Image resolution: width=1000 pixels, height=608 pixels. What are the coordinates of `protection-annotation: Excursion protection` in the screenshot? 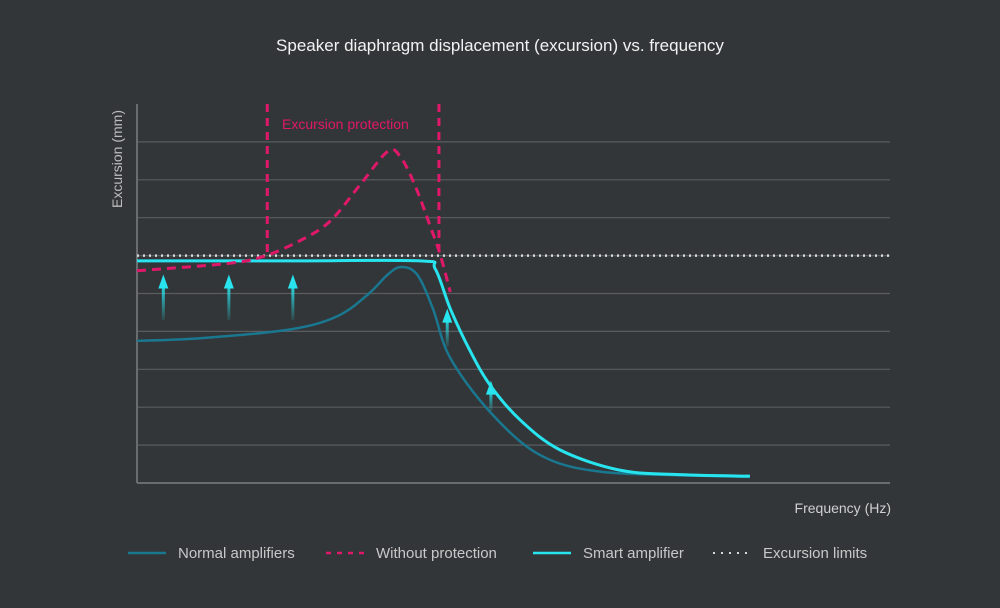 It's located at (345, 124).